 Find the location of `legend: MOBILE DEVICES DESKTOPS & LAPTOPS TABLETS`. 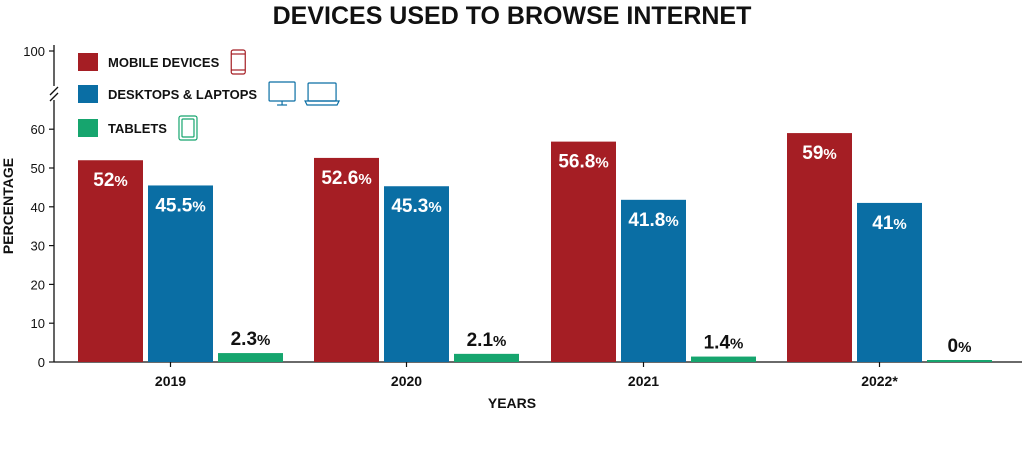

legend: MOBILE DEVICES DESKTOPS & LAPTOPS TABLETS is located at coordinates (209, 95).